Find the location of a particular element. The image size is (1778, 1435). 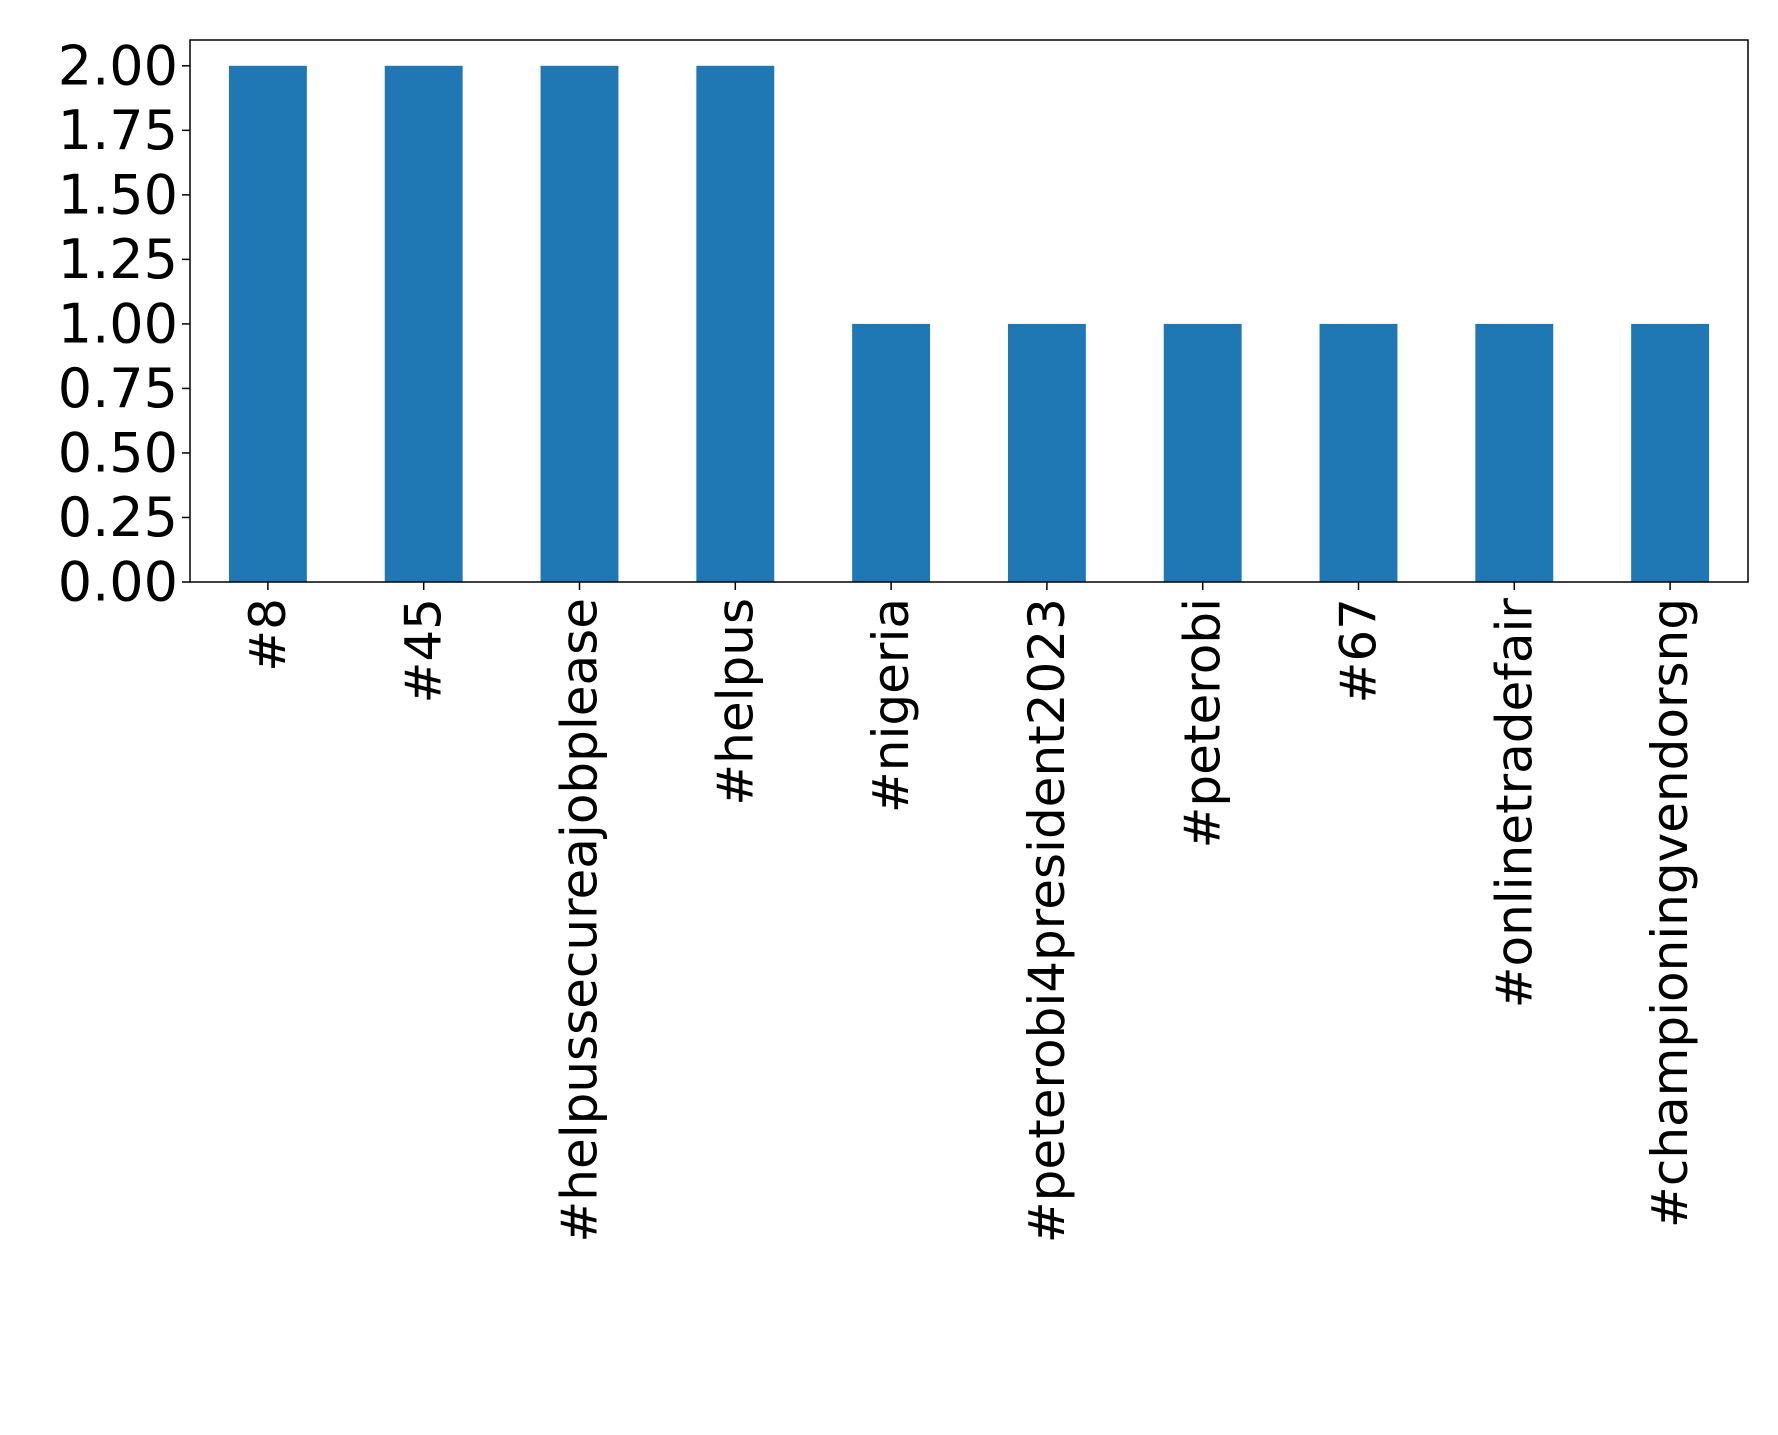

x-tick-label: #championingvendorsng is located at coordinates (1670, 913).